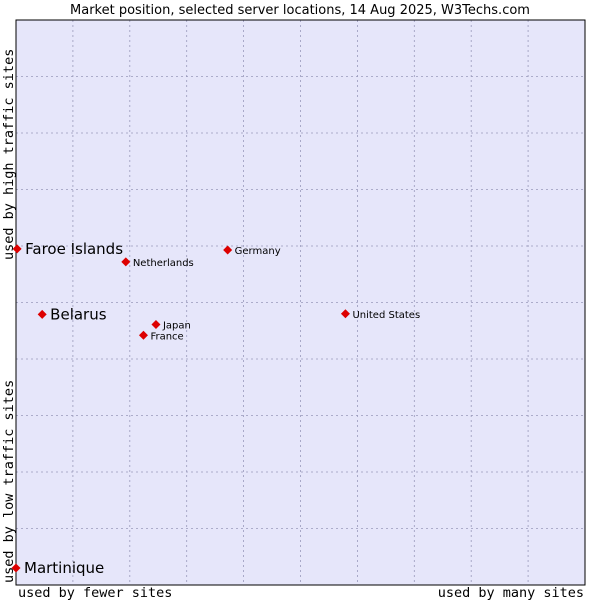 The width and height of the screenshot is (600, 600). Describe the element at coordinates (511, 592) in the screenshot. I see `x-axis-label-high: used by many sites` at that location.